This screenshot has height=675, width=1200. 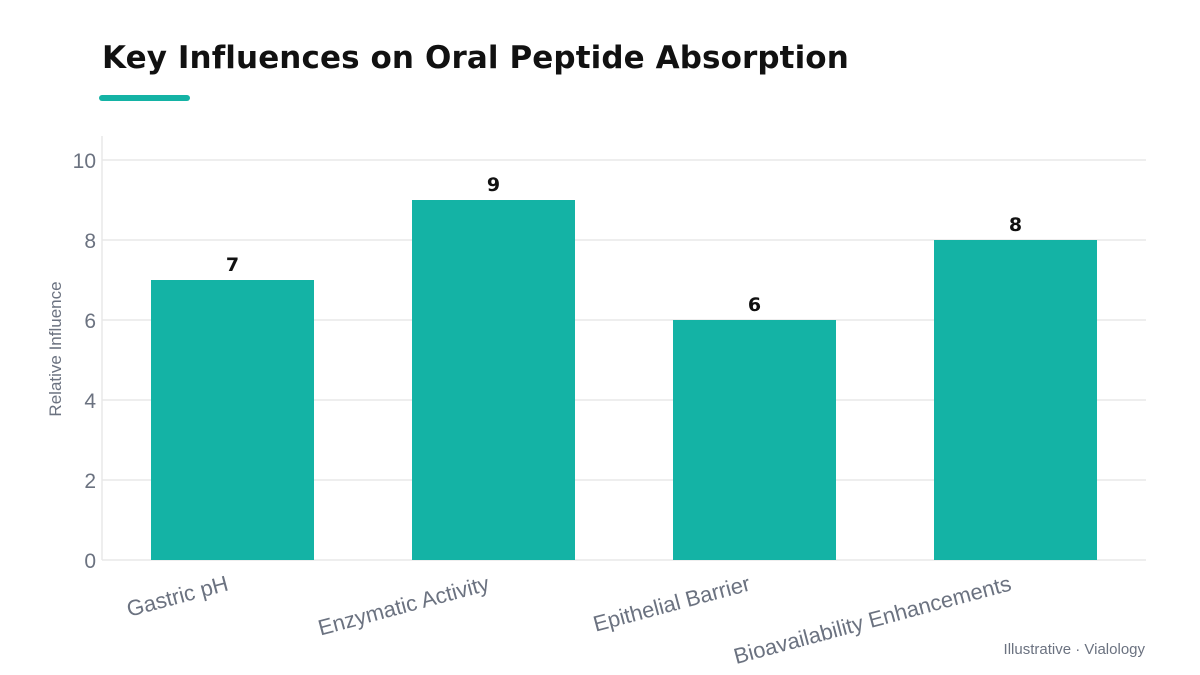 I want to click on y-tick-label: 2, so click(x=90, y=481).